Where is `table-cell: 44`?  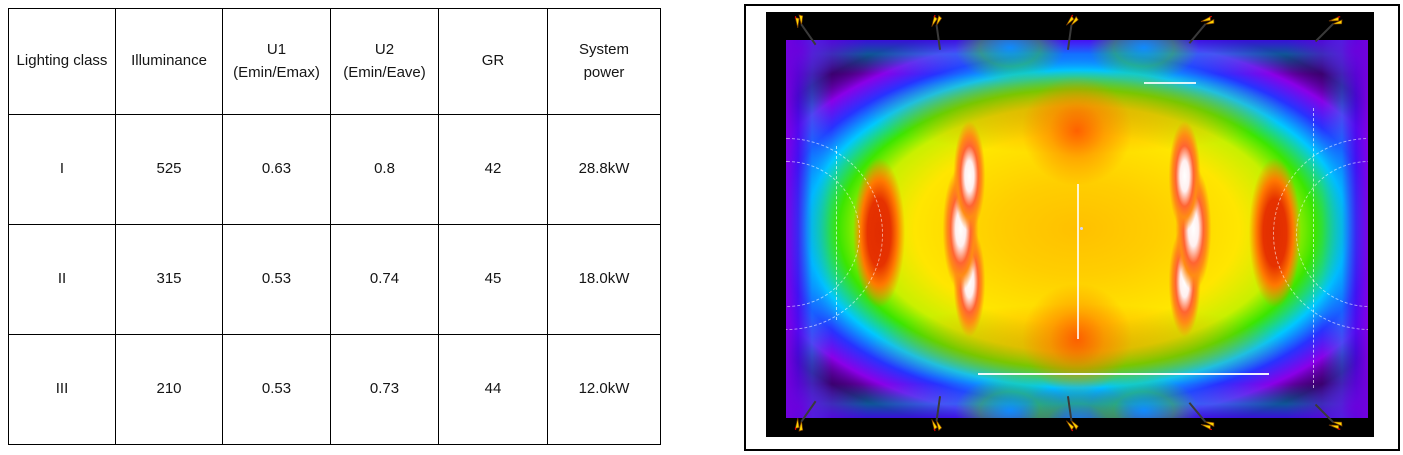 table-cell: 44 is located at coordinates (493, 389).